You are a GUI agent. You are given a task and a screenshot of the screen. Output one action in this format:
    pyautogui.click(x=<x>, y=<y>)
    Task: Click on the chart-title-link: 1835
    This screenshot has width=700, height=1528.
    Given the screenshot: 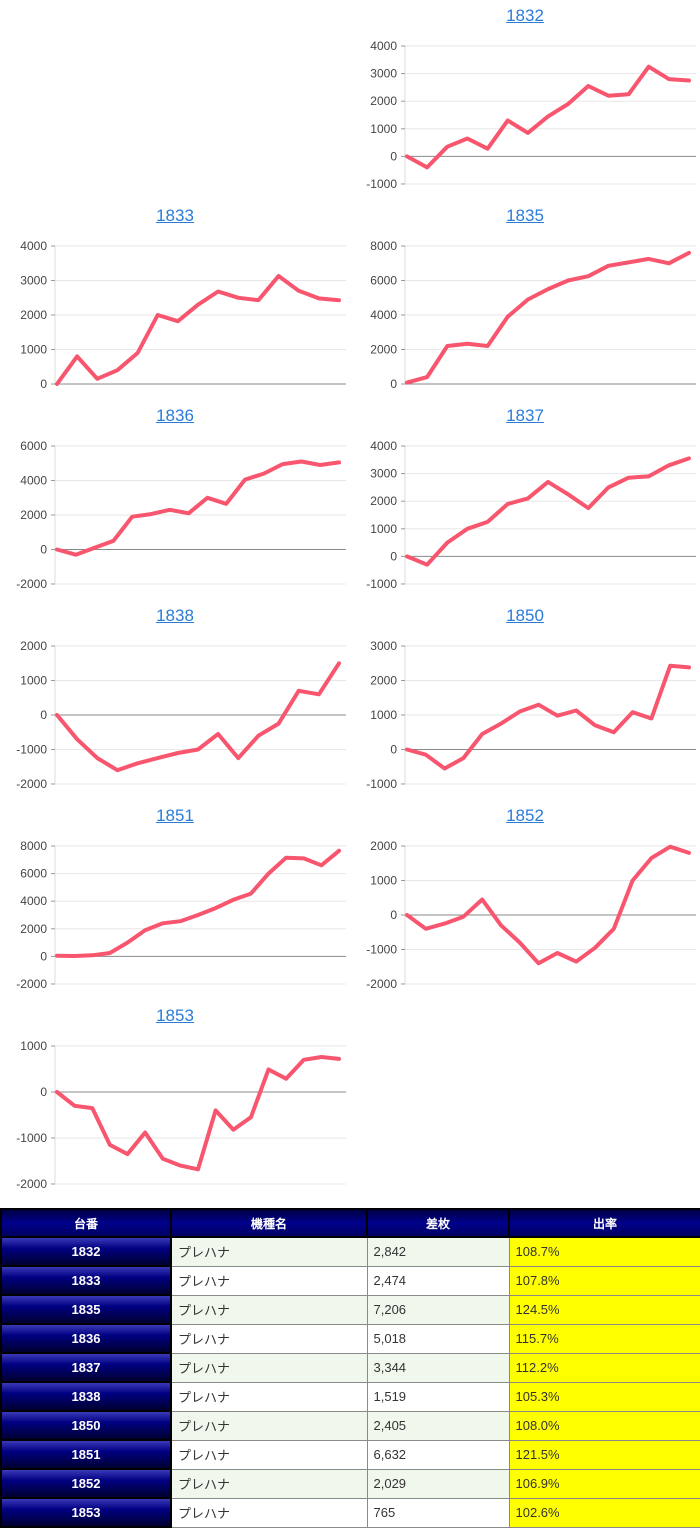 What is the action you would take?
    pyautogui.click(x=525, y=215)
    